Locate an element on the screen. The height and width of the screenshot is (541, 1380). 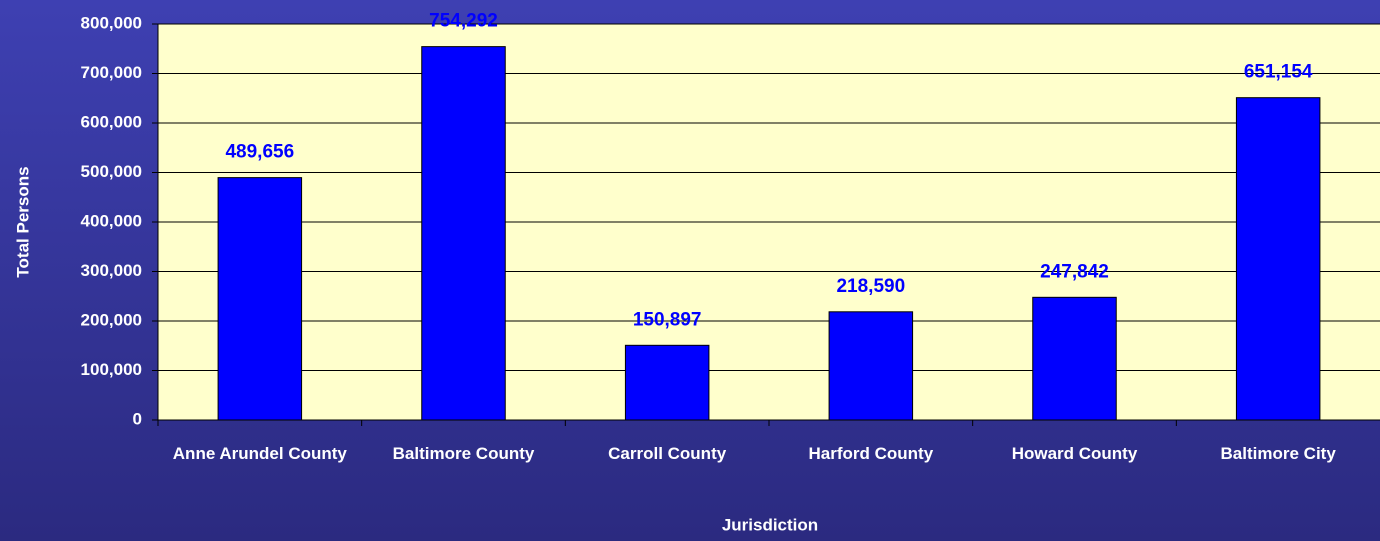
x-tick-label: Howard County is located at coordinates (1074, 453).